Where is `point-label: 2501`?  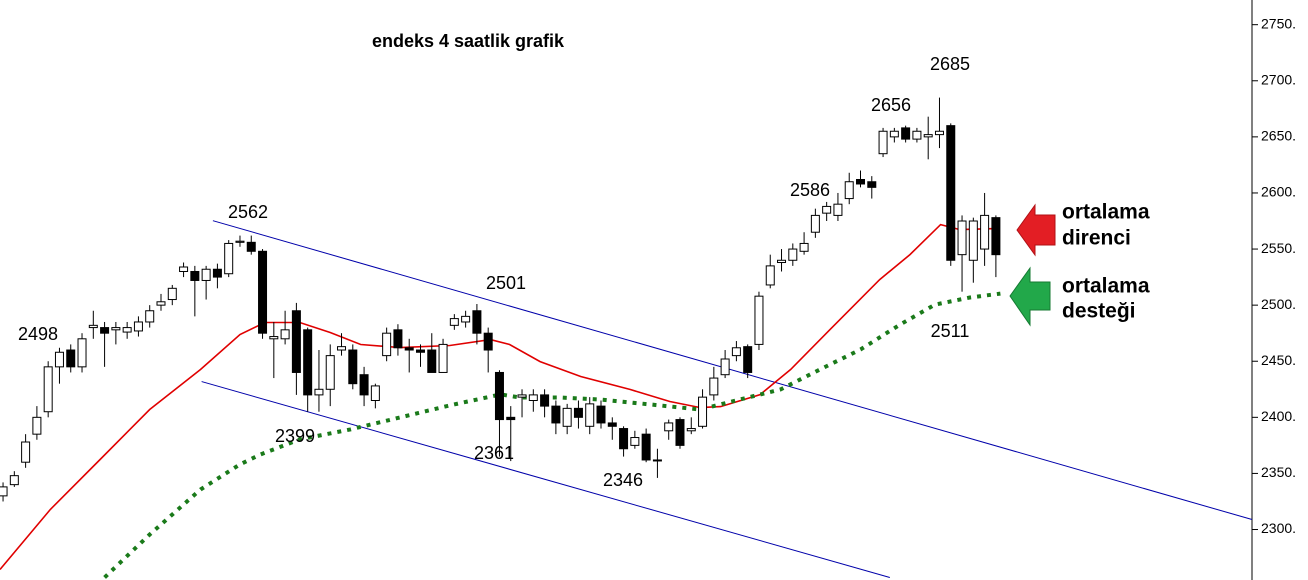 point-label: 2501 is located at coordinates (506, 283).